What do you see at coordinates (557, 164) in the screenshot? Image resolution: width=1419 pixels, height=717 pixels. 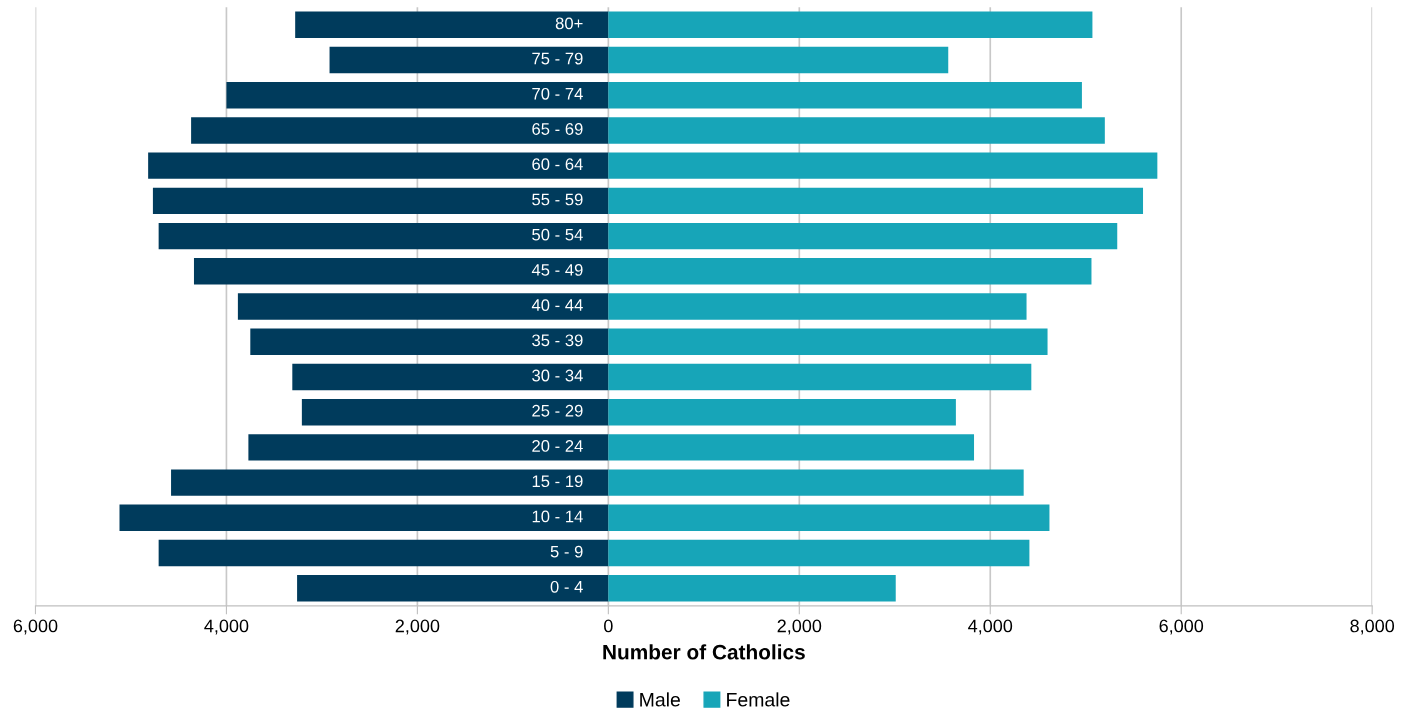 I see `y-tick-label: 60 - 64` at bounding box center [557, 164].